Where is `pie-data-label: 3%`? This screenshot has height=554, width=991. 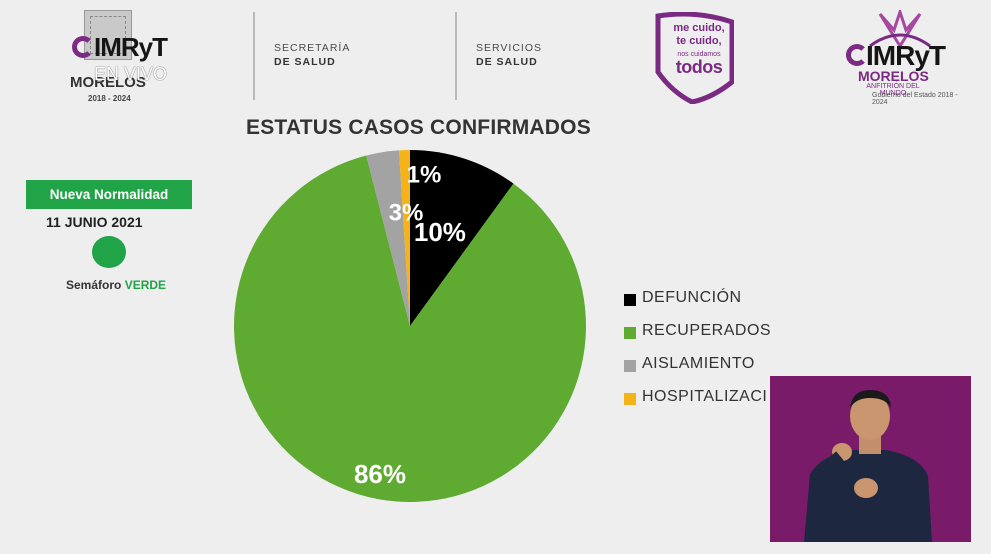 pie-data-label: 3% is located at coordinates (406, 212).